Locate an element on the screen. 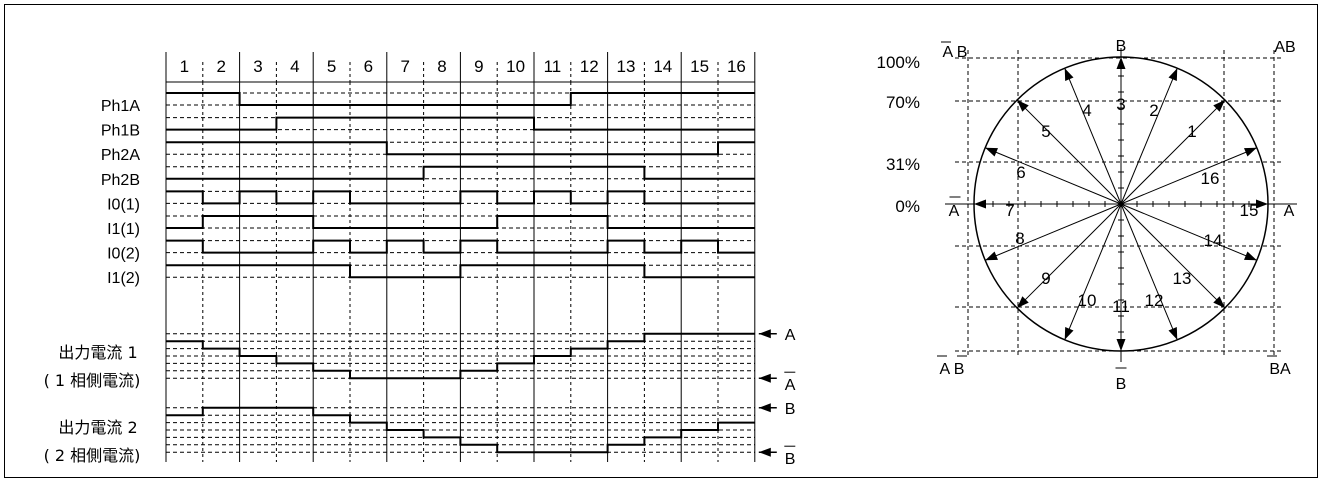 Image resolution: width=1324 pixels, height=485 pixels. step-number-12: 12 is located at coordinates (589, 66).